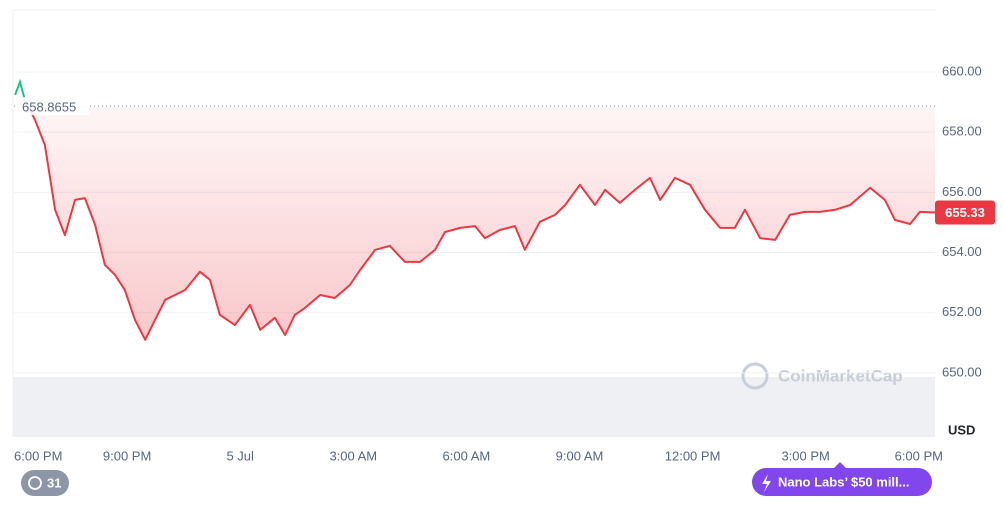 This screenshot has height=506, width=1003. I want to click on watermark: CoinMarketCap, so click(822, 376).